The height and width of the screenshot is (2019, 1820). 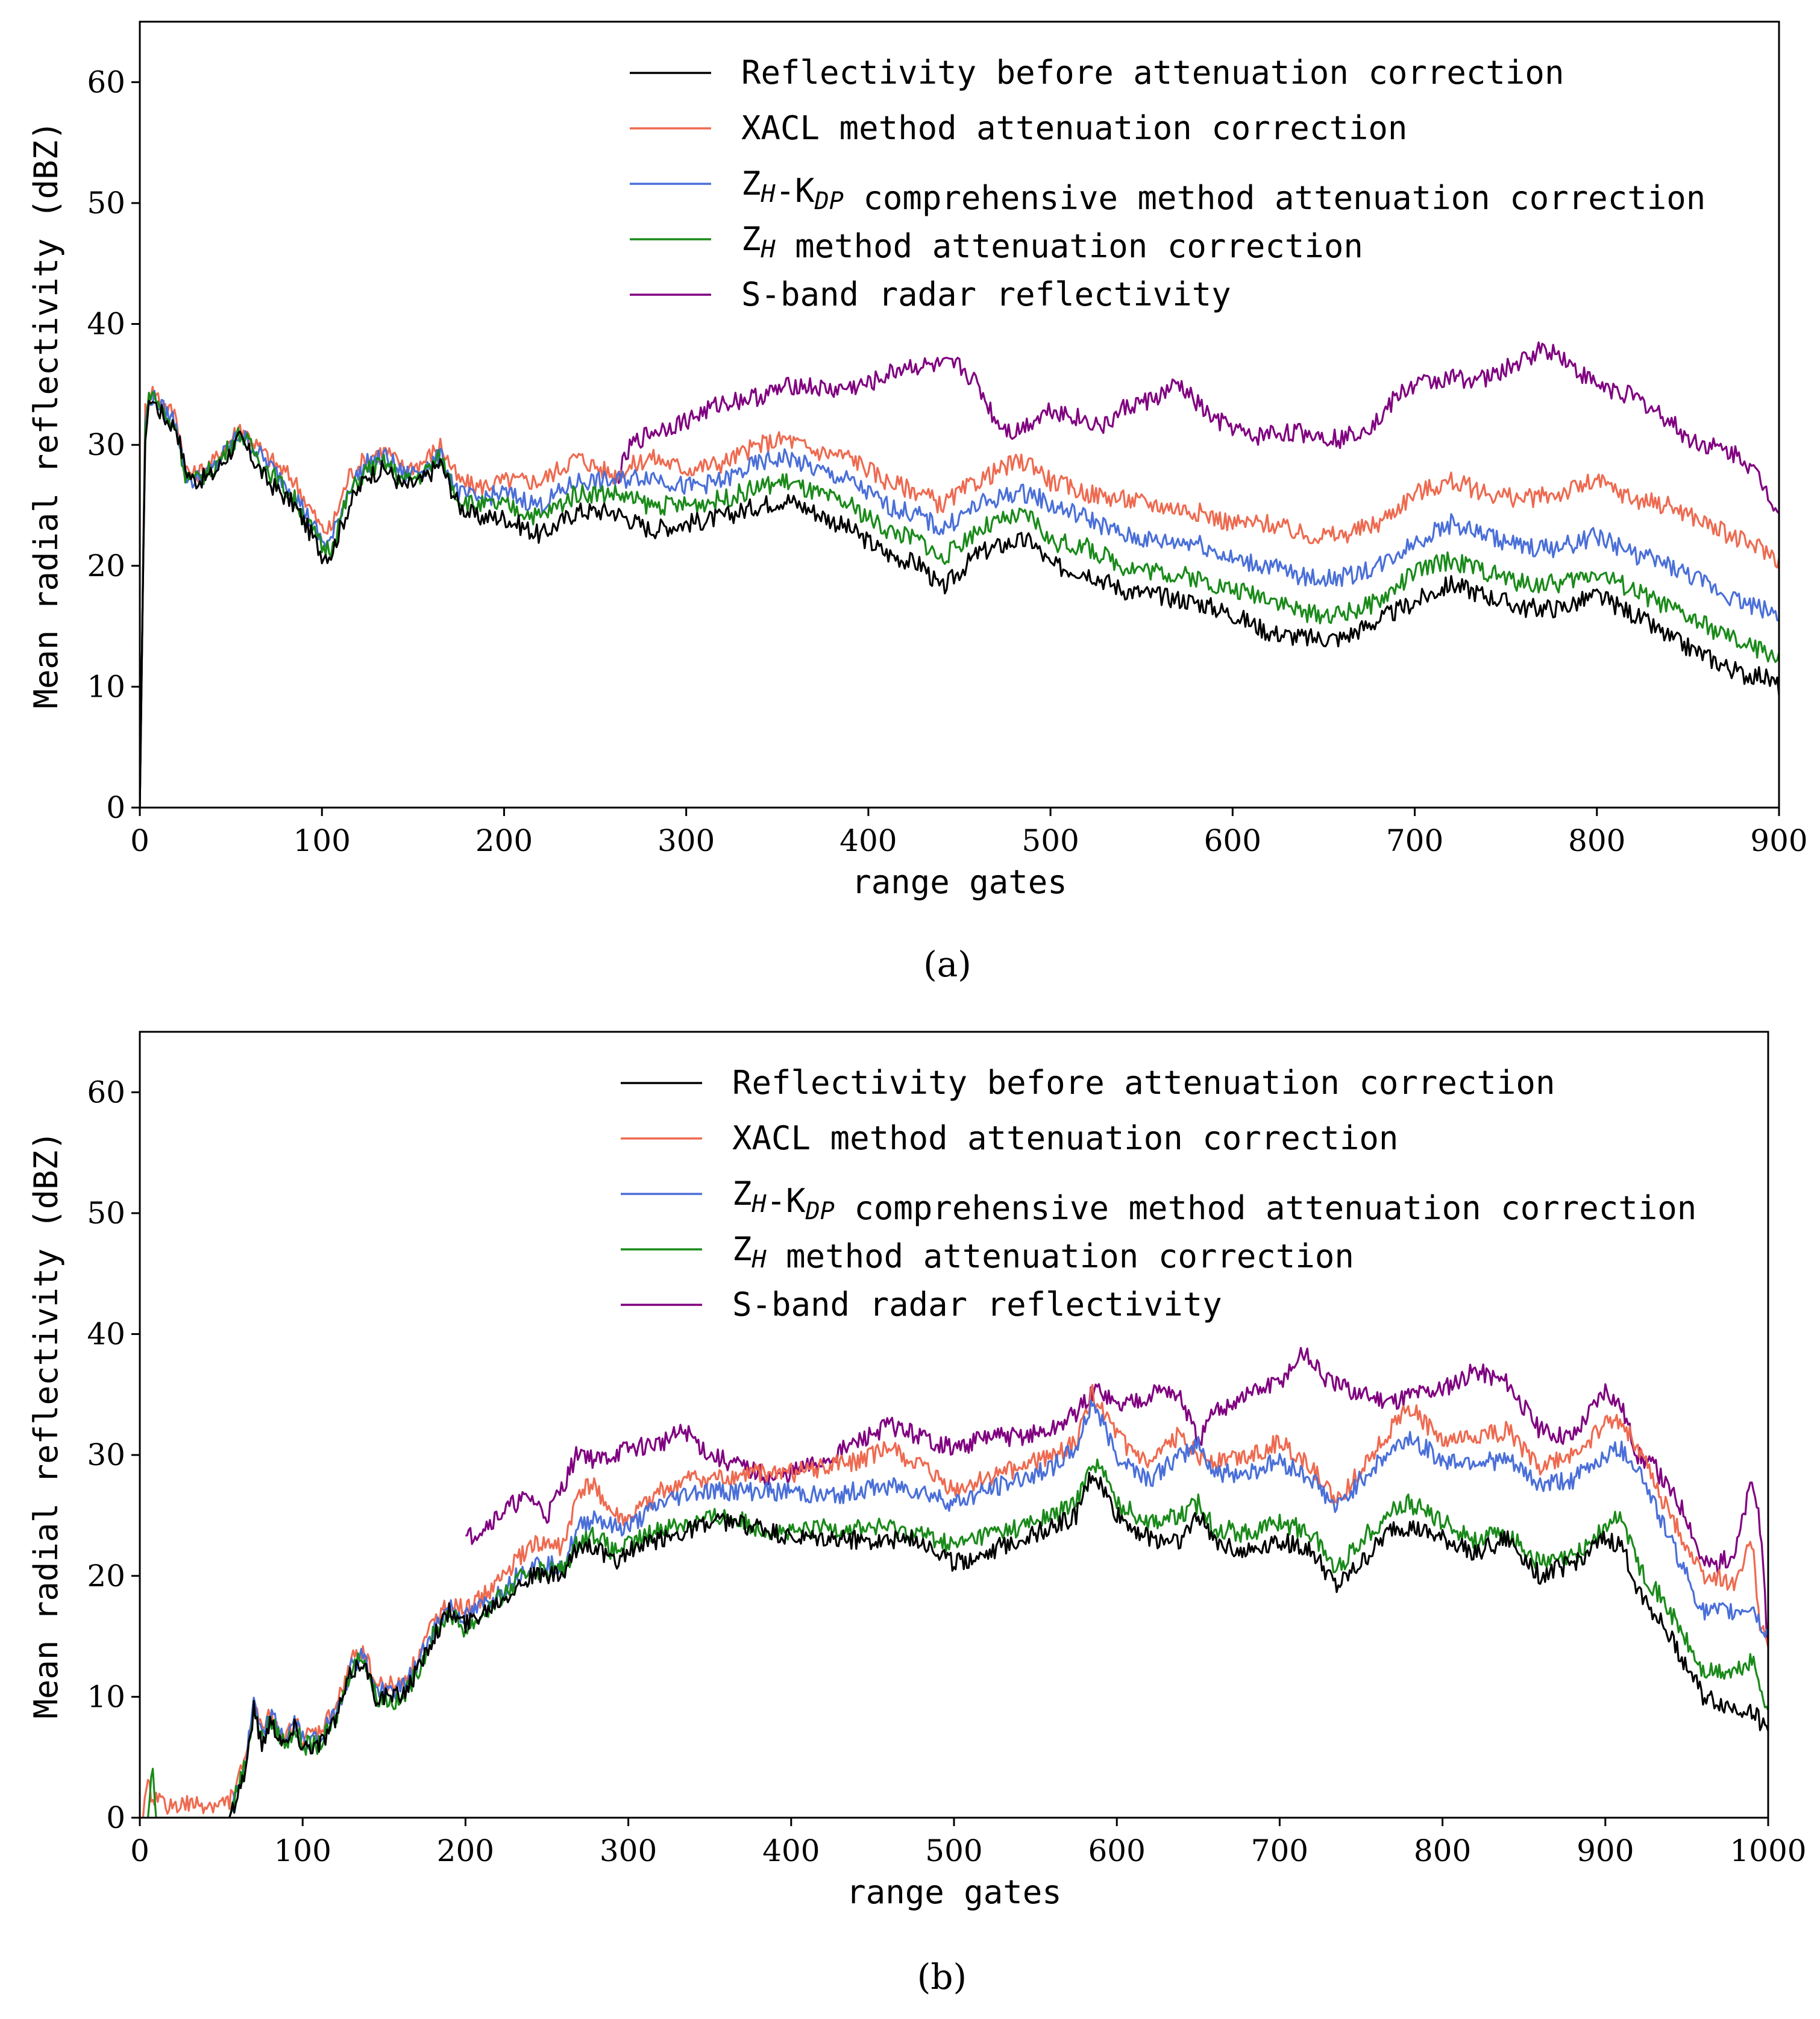 I want to click on figure-caption: (b), so click(x=942, y=1977).